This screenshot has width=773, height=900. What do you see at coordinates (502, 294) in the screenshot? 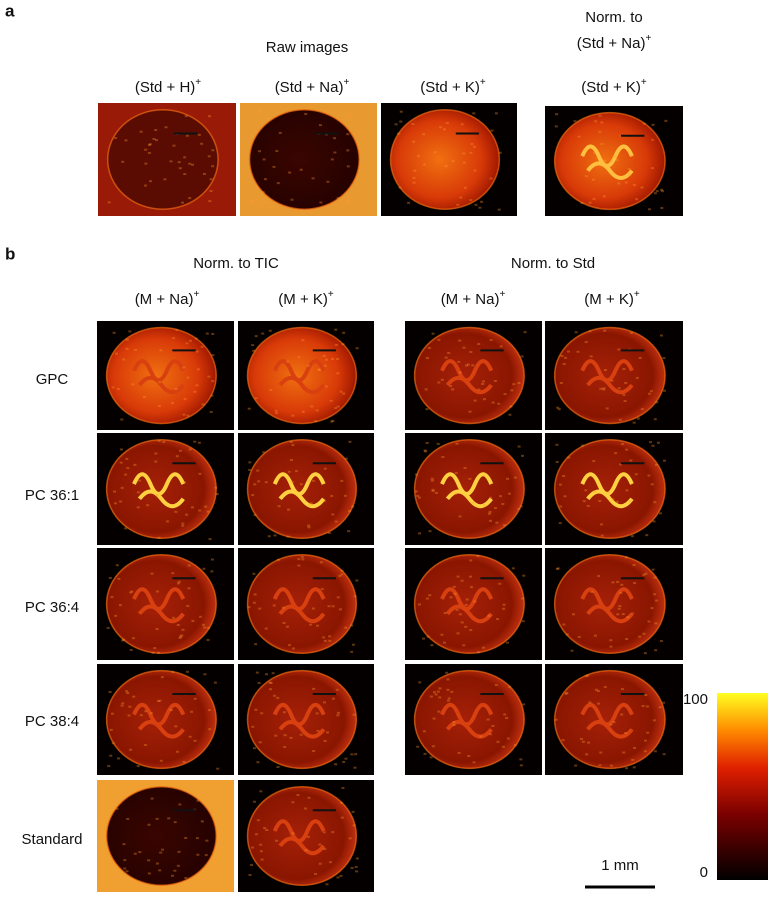
I see `superscript: +` at bounding box center [502, 294].